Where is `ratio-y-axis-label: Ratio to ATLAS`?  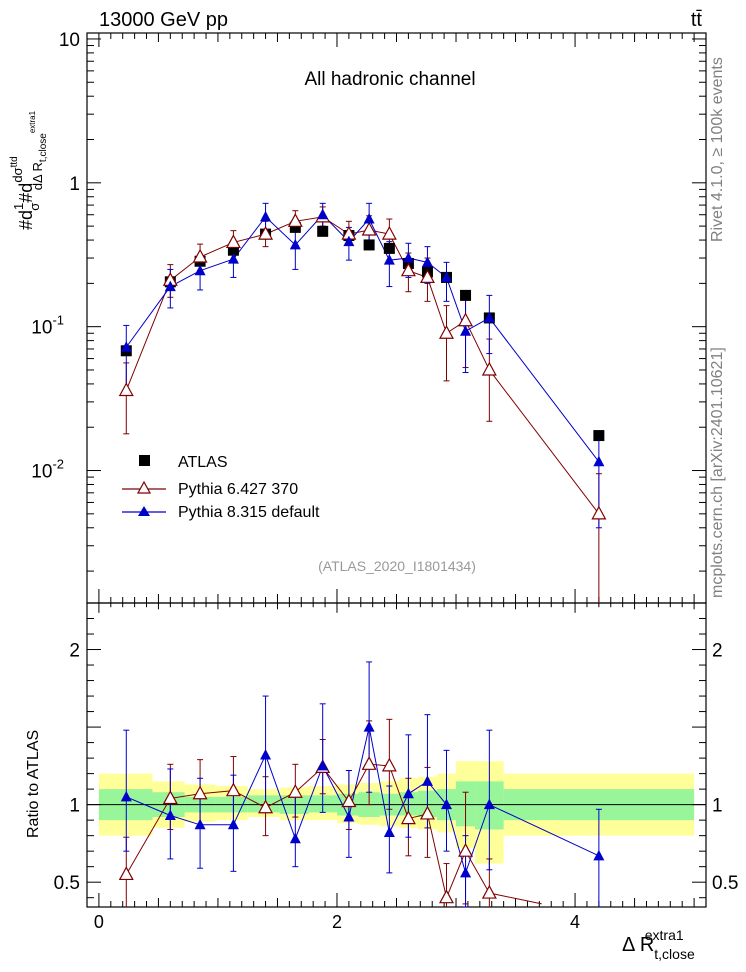 ratio-y-axis-label: Ratio to ATLAS is located at coordinates (33, 784).